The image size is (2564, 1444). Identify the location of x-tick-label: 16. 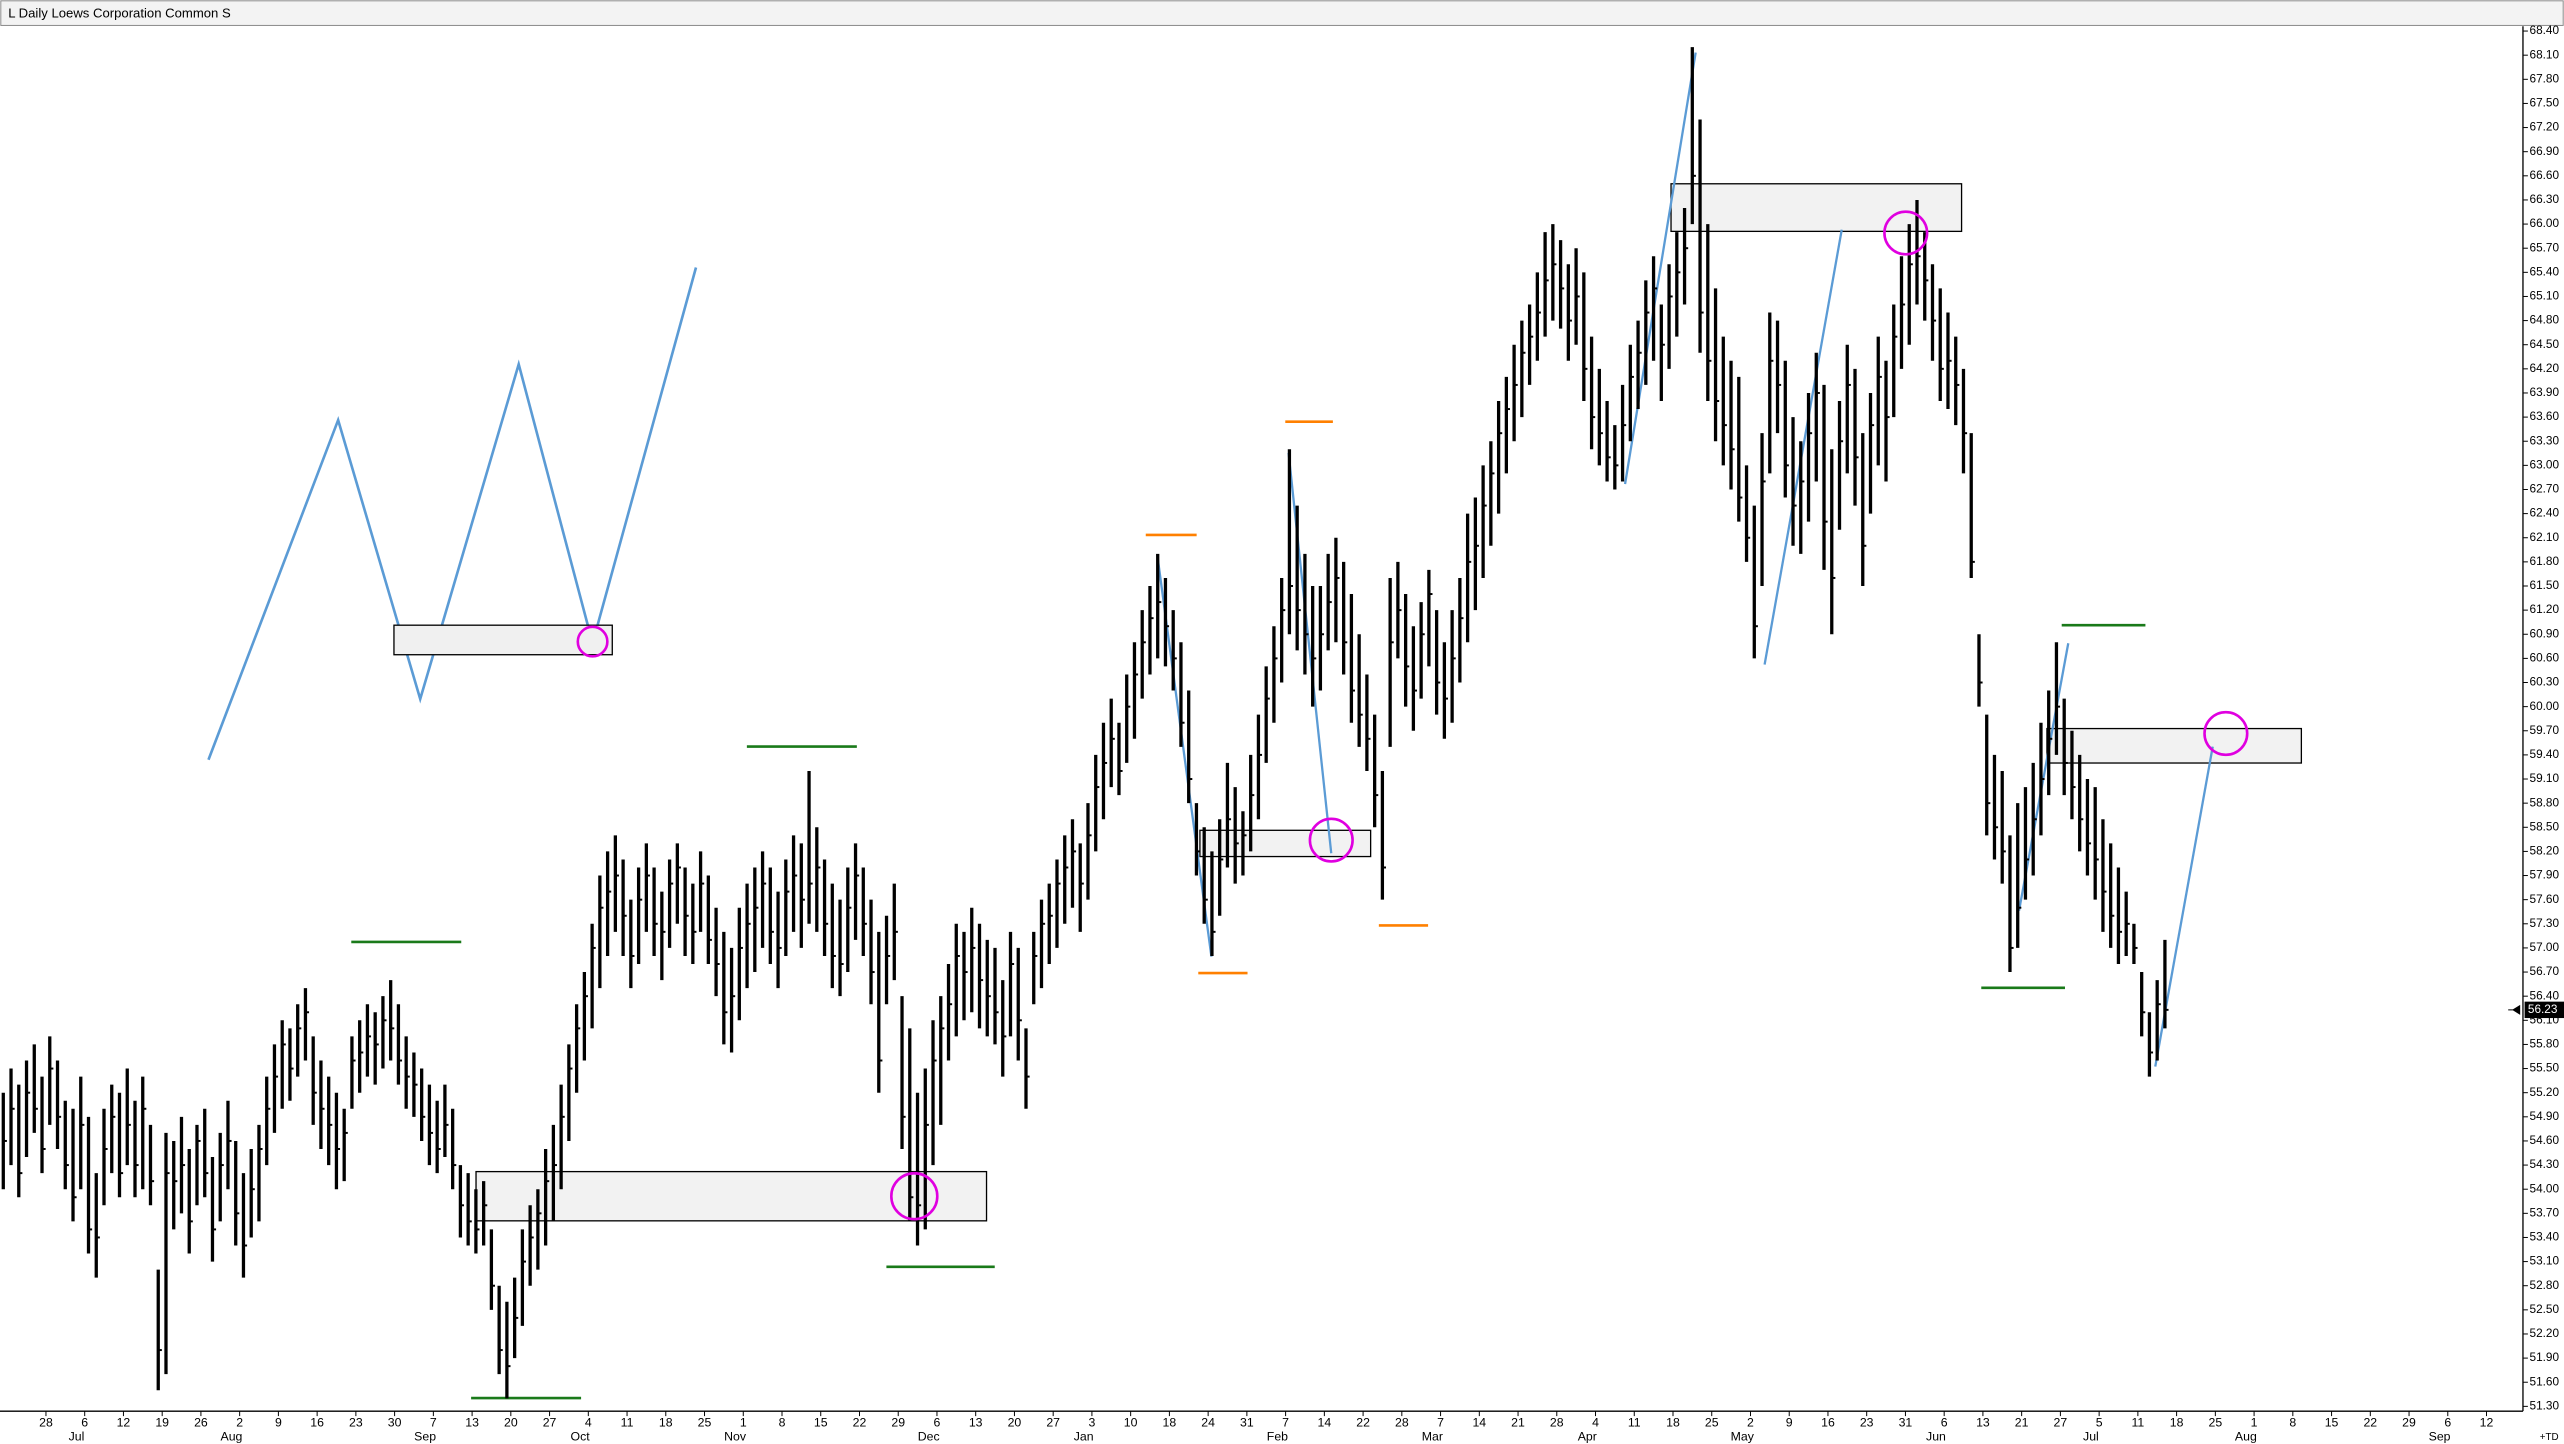
(1828, 1423).